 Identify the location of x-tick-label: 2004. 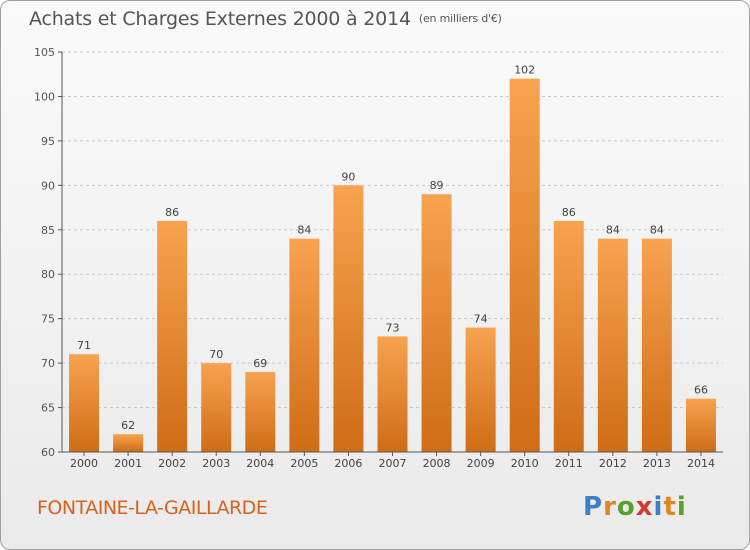
(260, 463).